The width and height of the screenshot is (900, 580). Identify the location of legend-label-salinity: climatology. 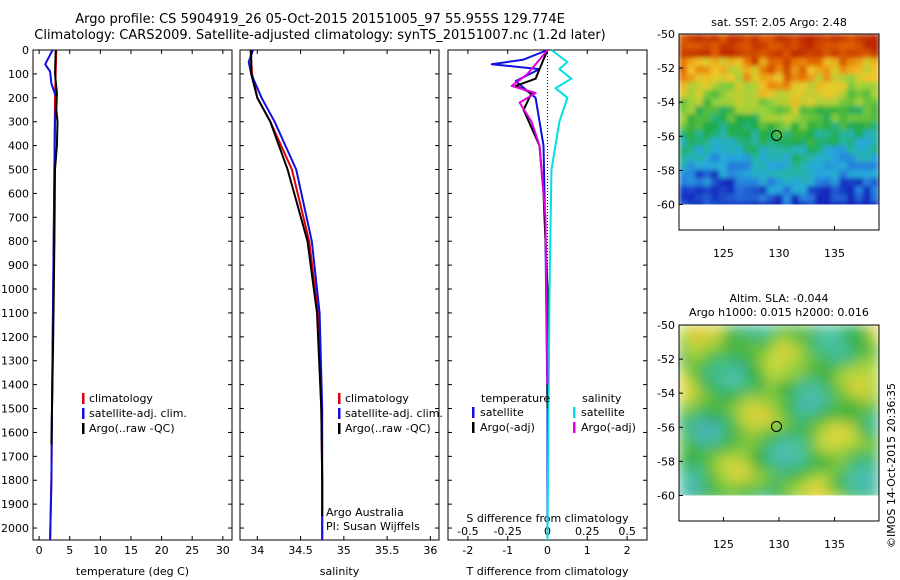
(377, 398).